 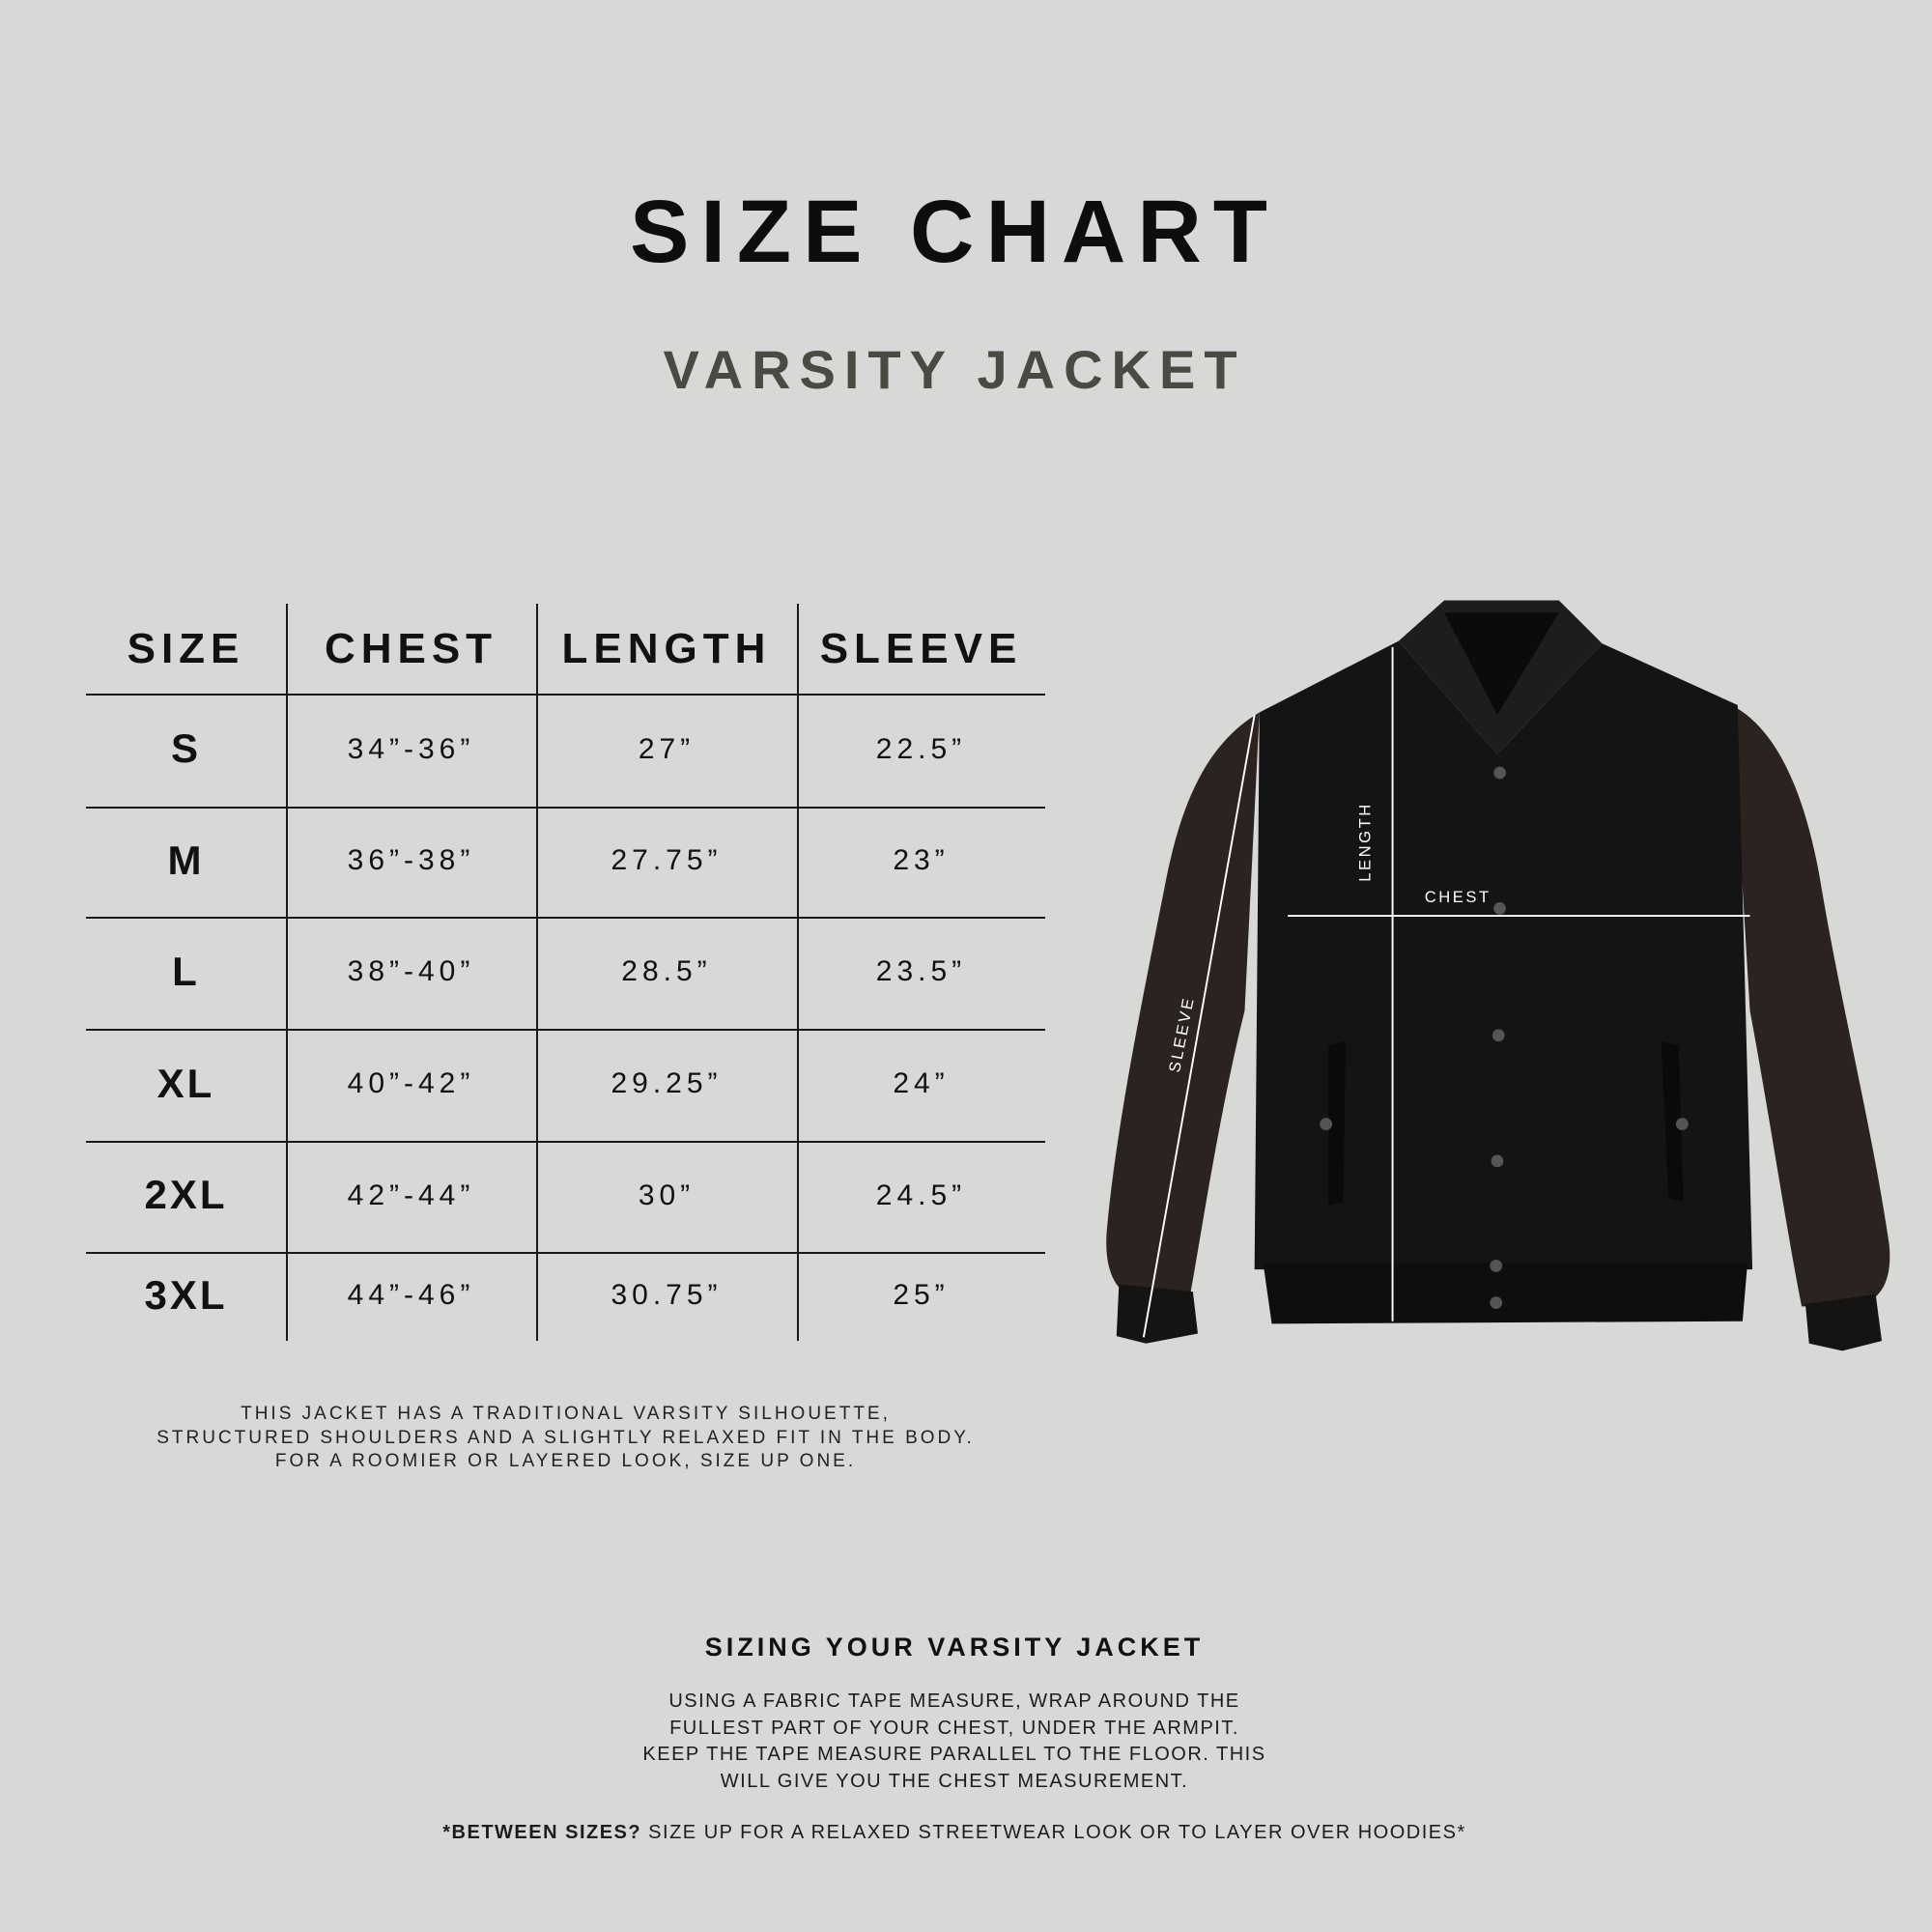 I want to click on size-label: L, so click(x=186, y=971).